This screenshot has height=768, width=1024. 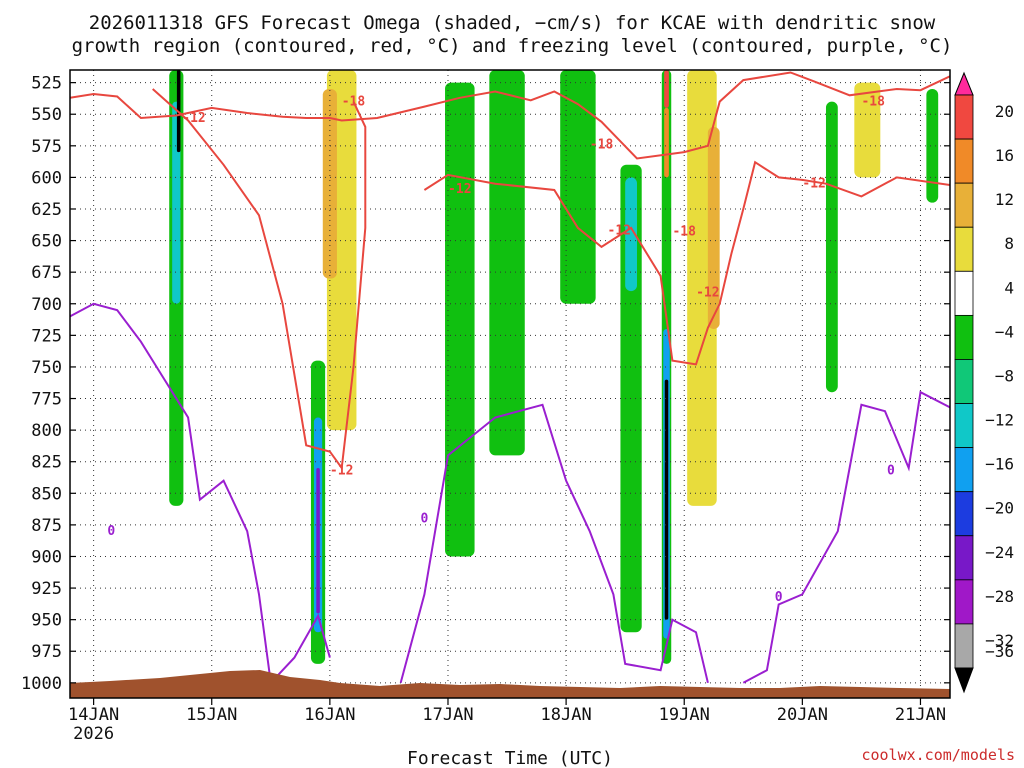 What do you see at coordinates (1004, 331) in the screenshot?
I see `colorbar-label: −4` at bounding box center [1004, 331].